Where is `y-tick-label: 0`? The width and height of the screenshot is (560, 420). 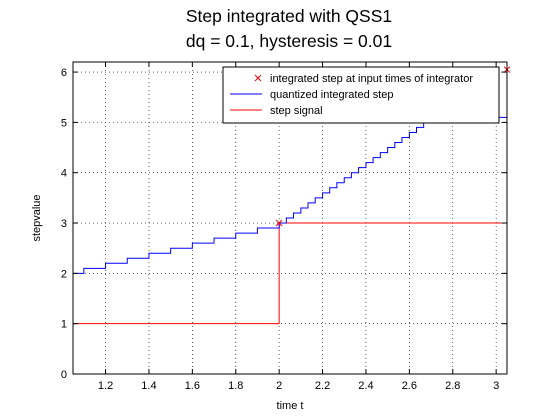 y-tick-label: 0 is located at coordinates (64, 375).